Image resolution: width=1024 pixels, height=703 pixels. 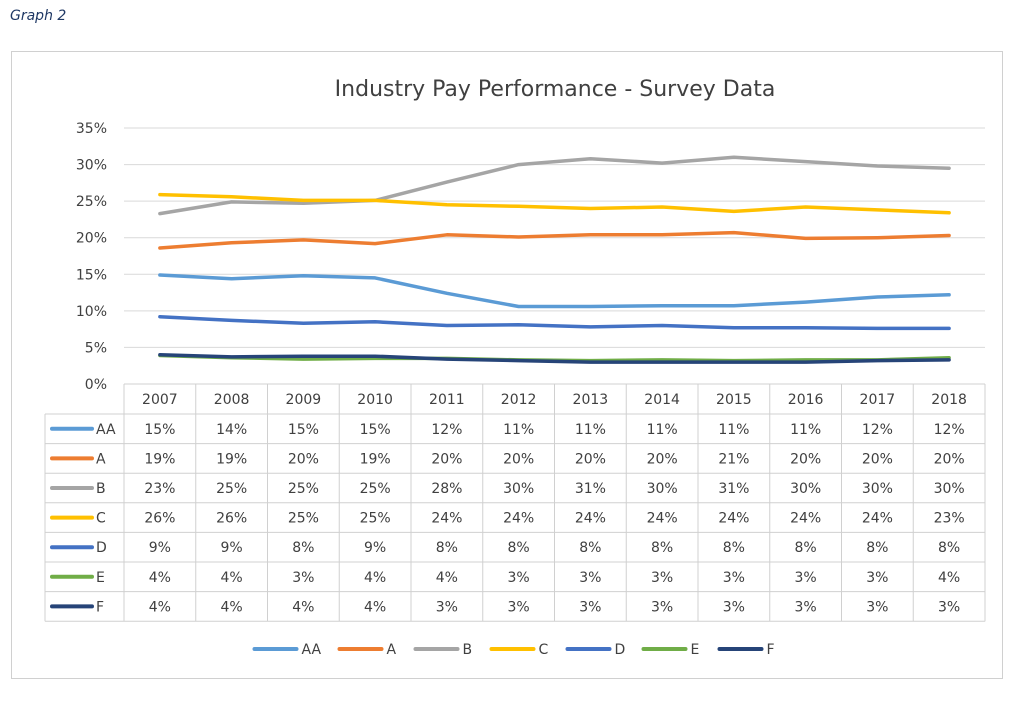 I want to click on x-category-label: 2017, so click(x=878, y=400).